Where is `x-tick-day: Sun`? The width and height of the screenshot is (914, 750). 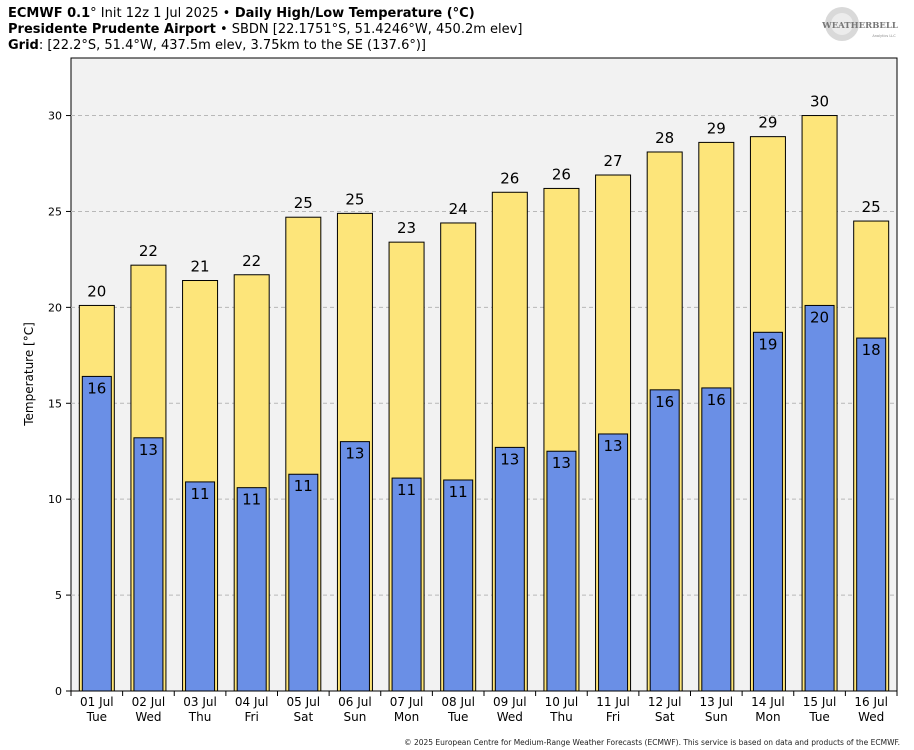
x-tick-day: Sun is located at coordinates (716, 717).